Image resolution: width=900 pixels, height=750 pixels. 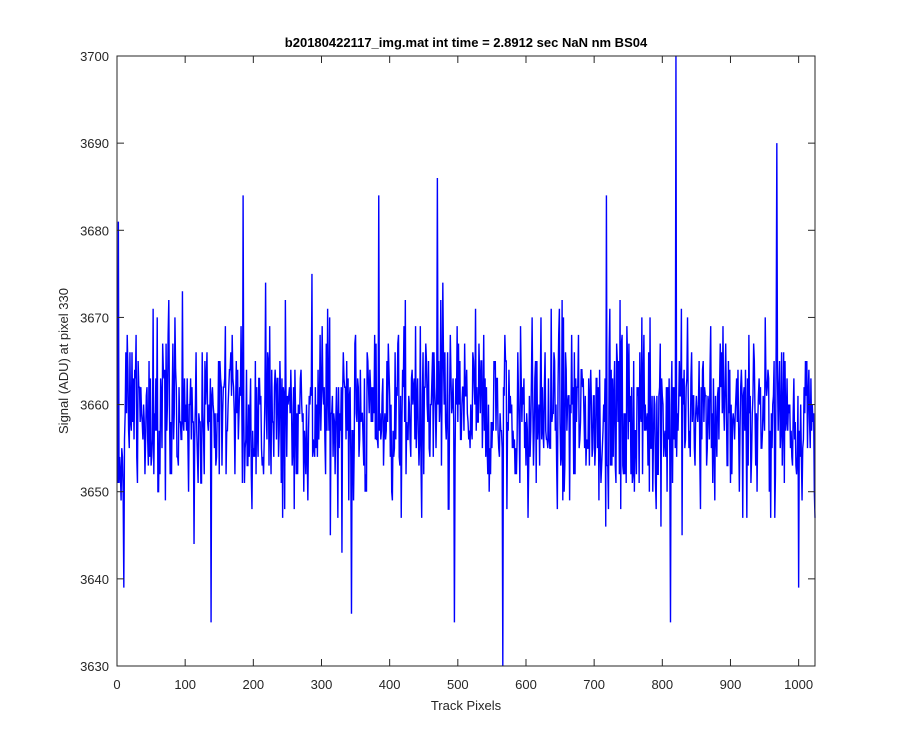 What do you see at coordinates (94, 492) in the screenshot?
I see `y-tick-label: 3650` at bounding box center [94, 492].